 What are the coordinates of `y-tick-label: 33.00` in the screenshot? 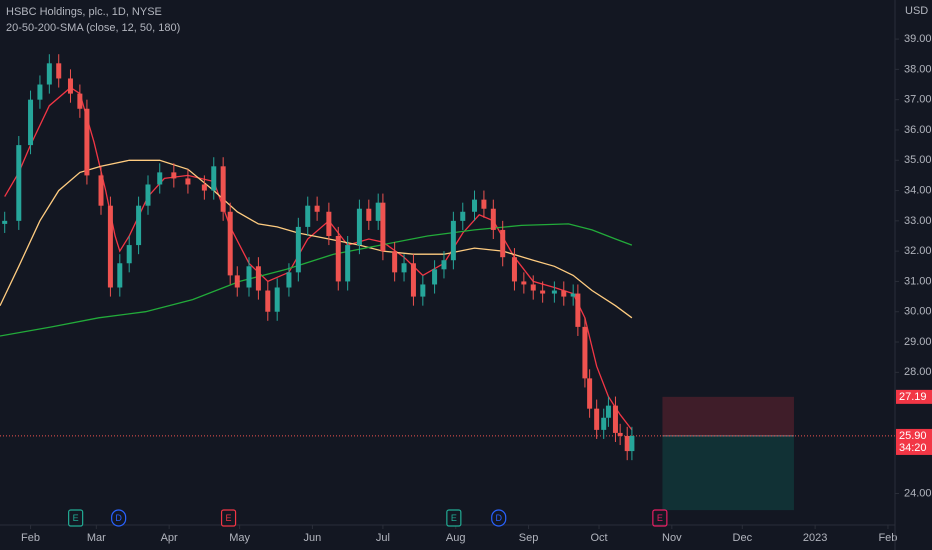 It's located at (918, 221).